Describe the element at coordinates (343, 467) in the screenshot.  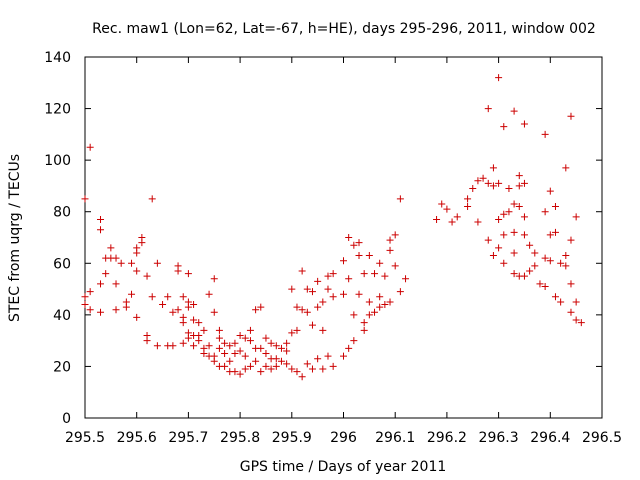
I see `x-axis-label: GPS time / Days of year 2011` at that location.